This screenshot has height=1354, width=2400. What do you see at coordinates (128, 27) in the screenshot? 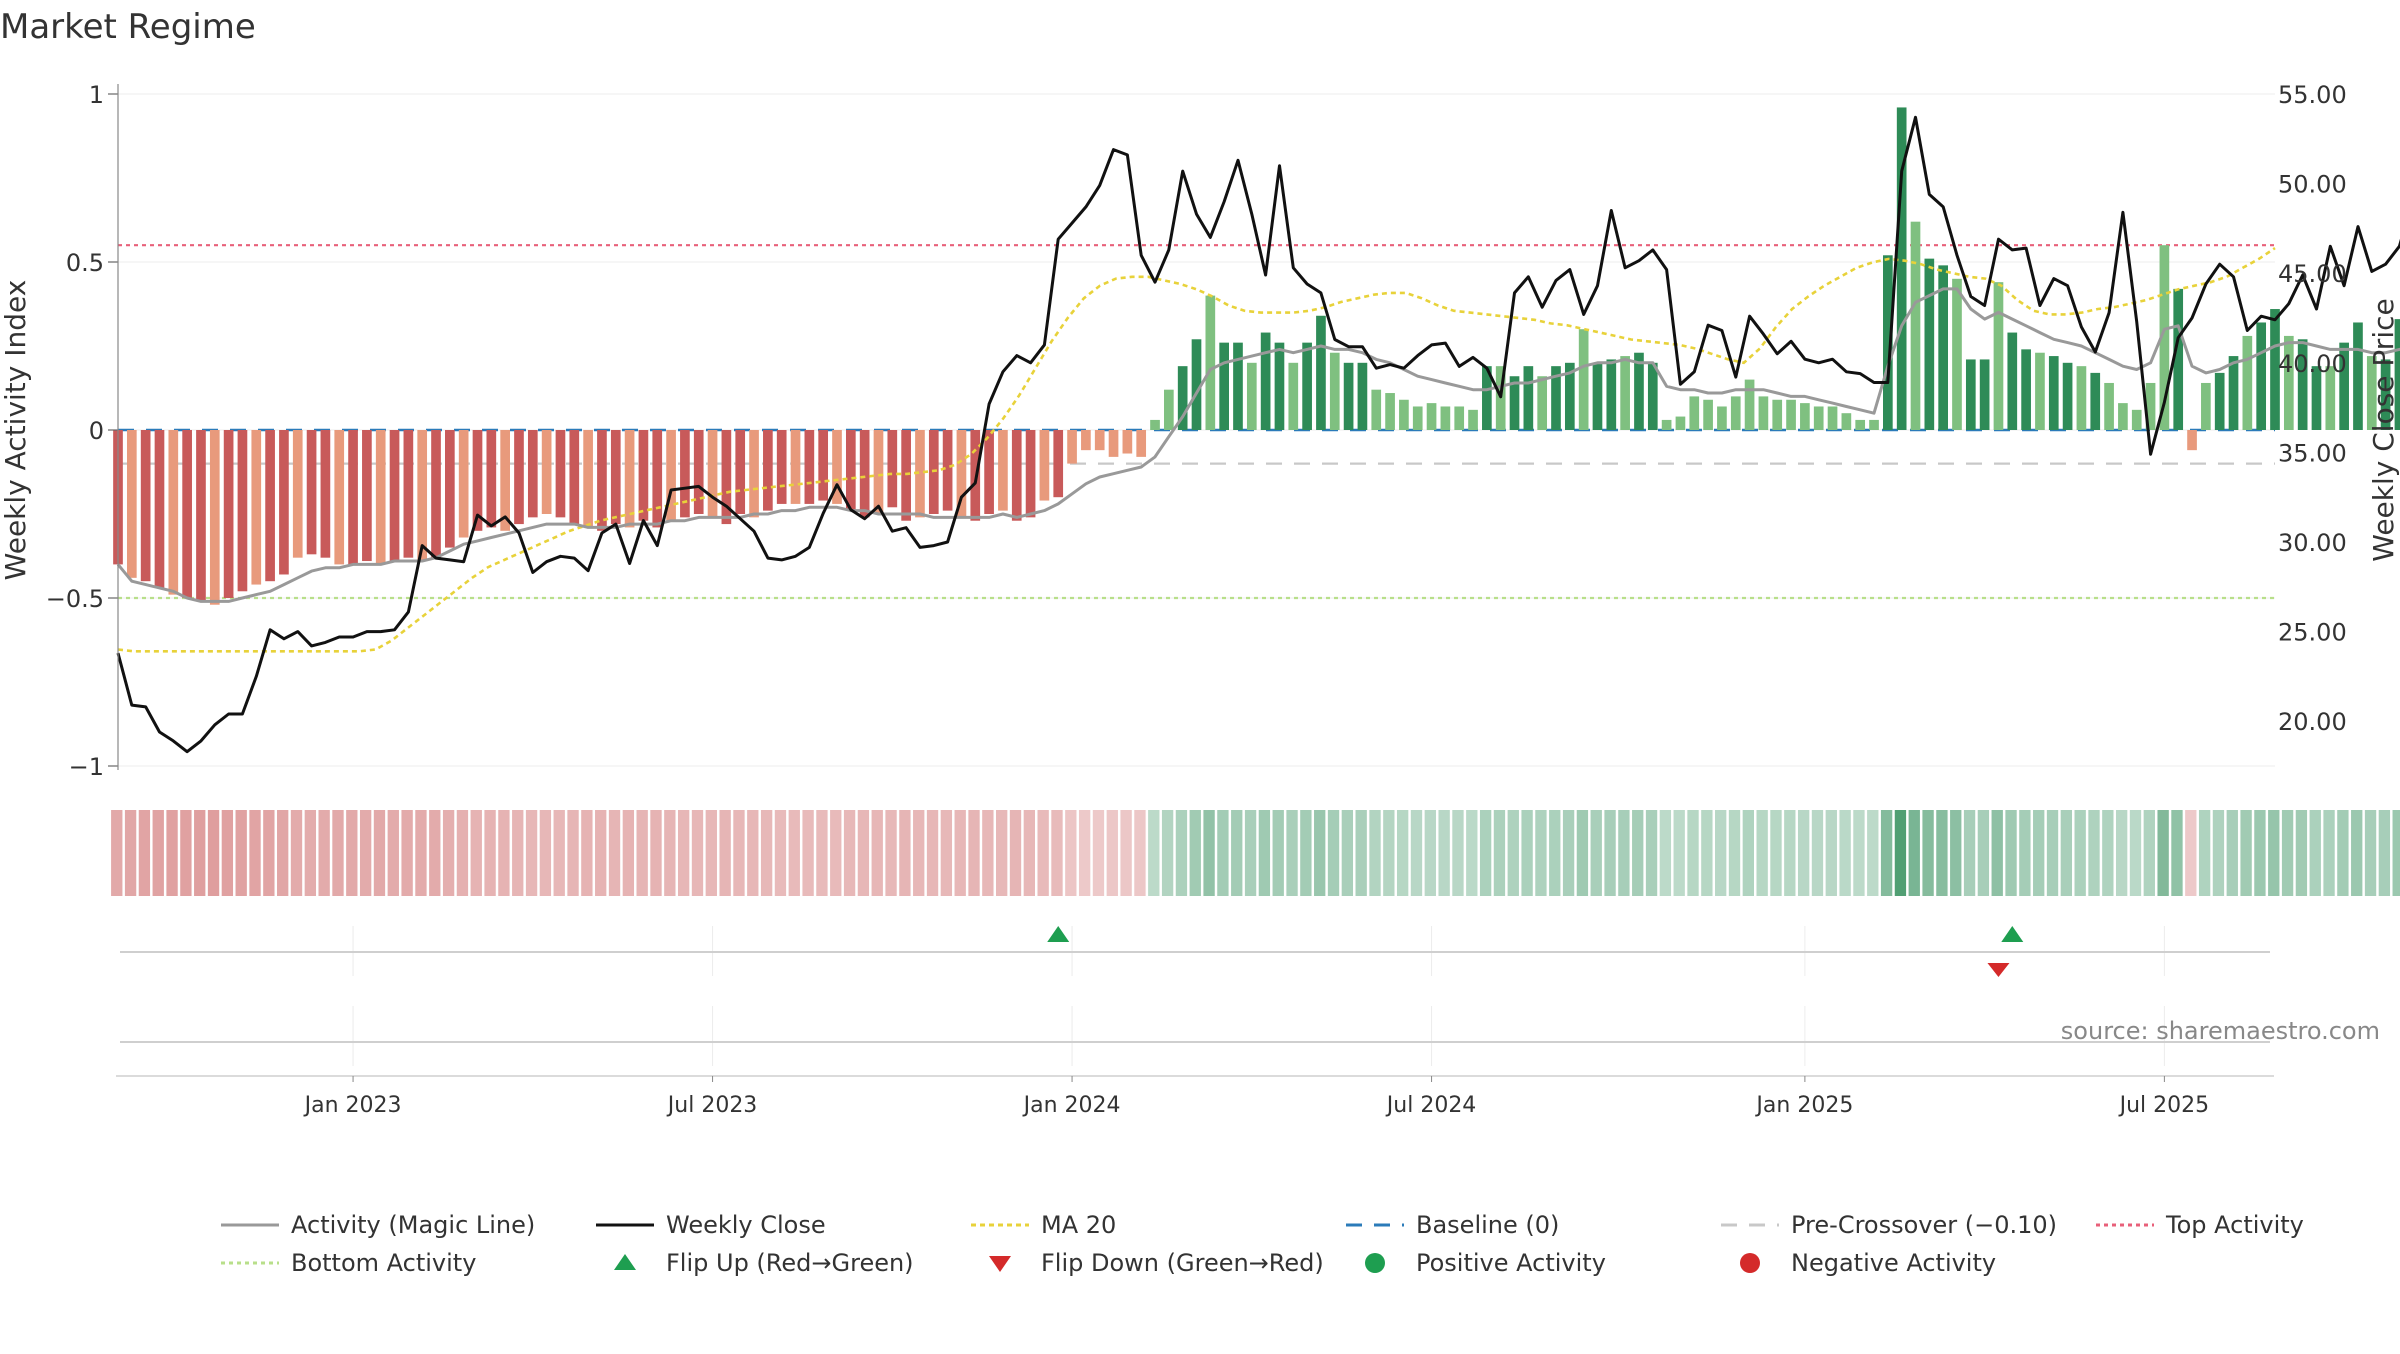
I see `chart-title: Market Regime` at bounding box center [128, 27].